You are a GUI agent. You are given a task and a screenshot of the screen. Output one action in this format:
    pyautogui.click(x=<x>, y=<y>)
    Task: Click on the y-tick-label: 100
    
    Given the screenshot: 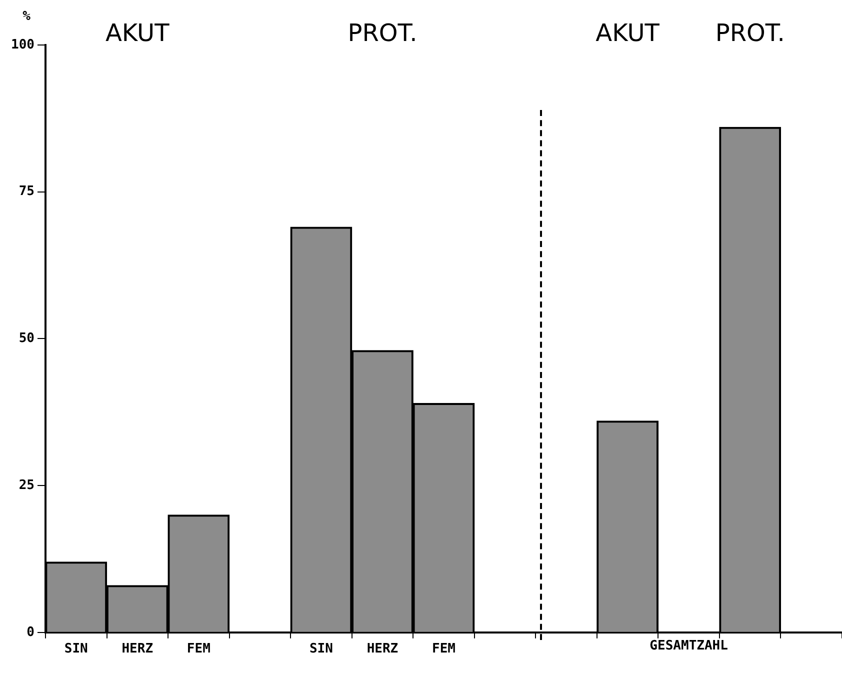 What is the action you would take?
    pyautogui.click(x=22, y=44)
    